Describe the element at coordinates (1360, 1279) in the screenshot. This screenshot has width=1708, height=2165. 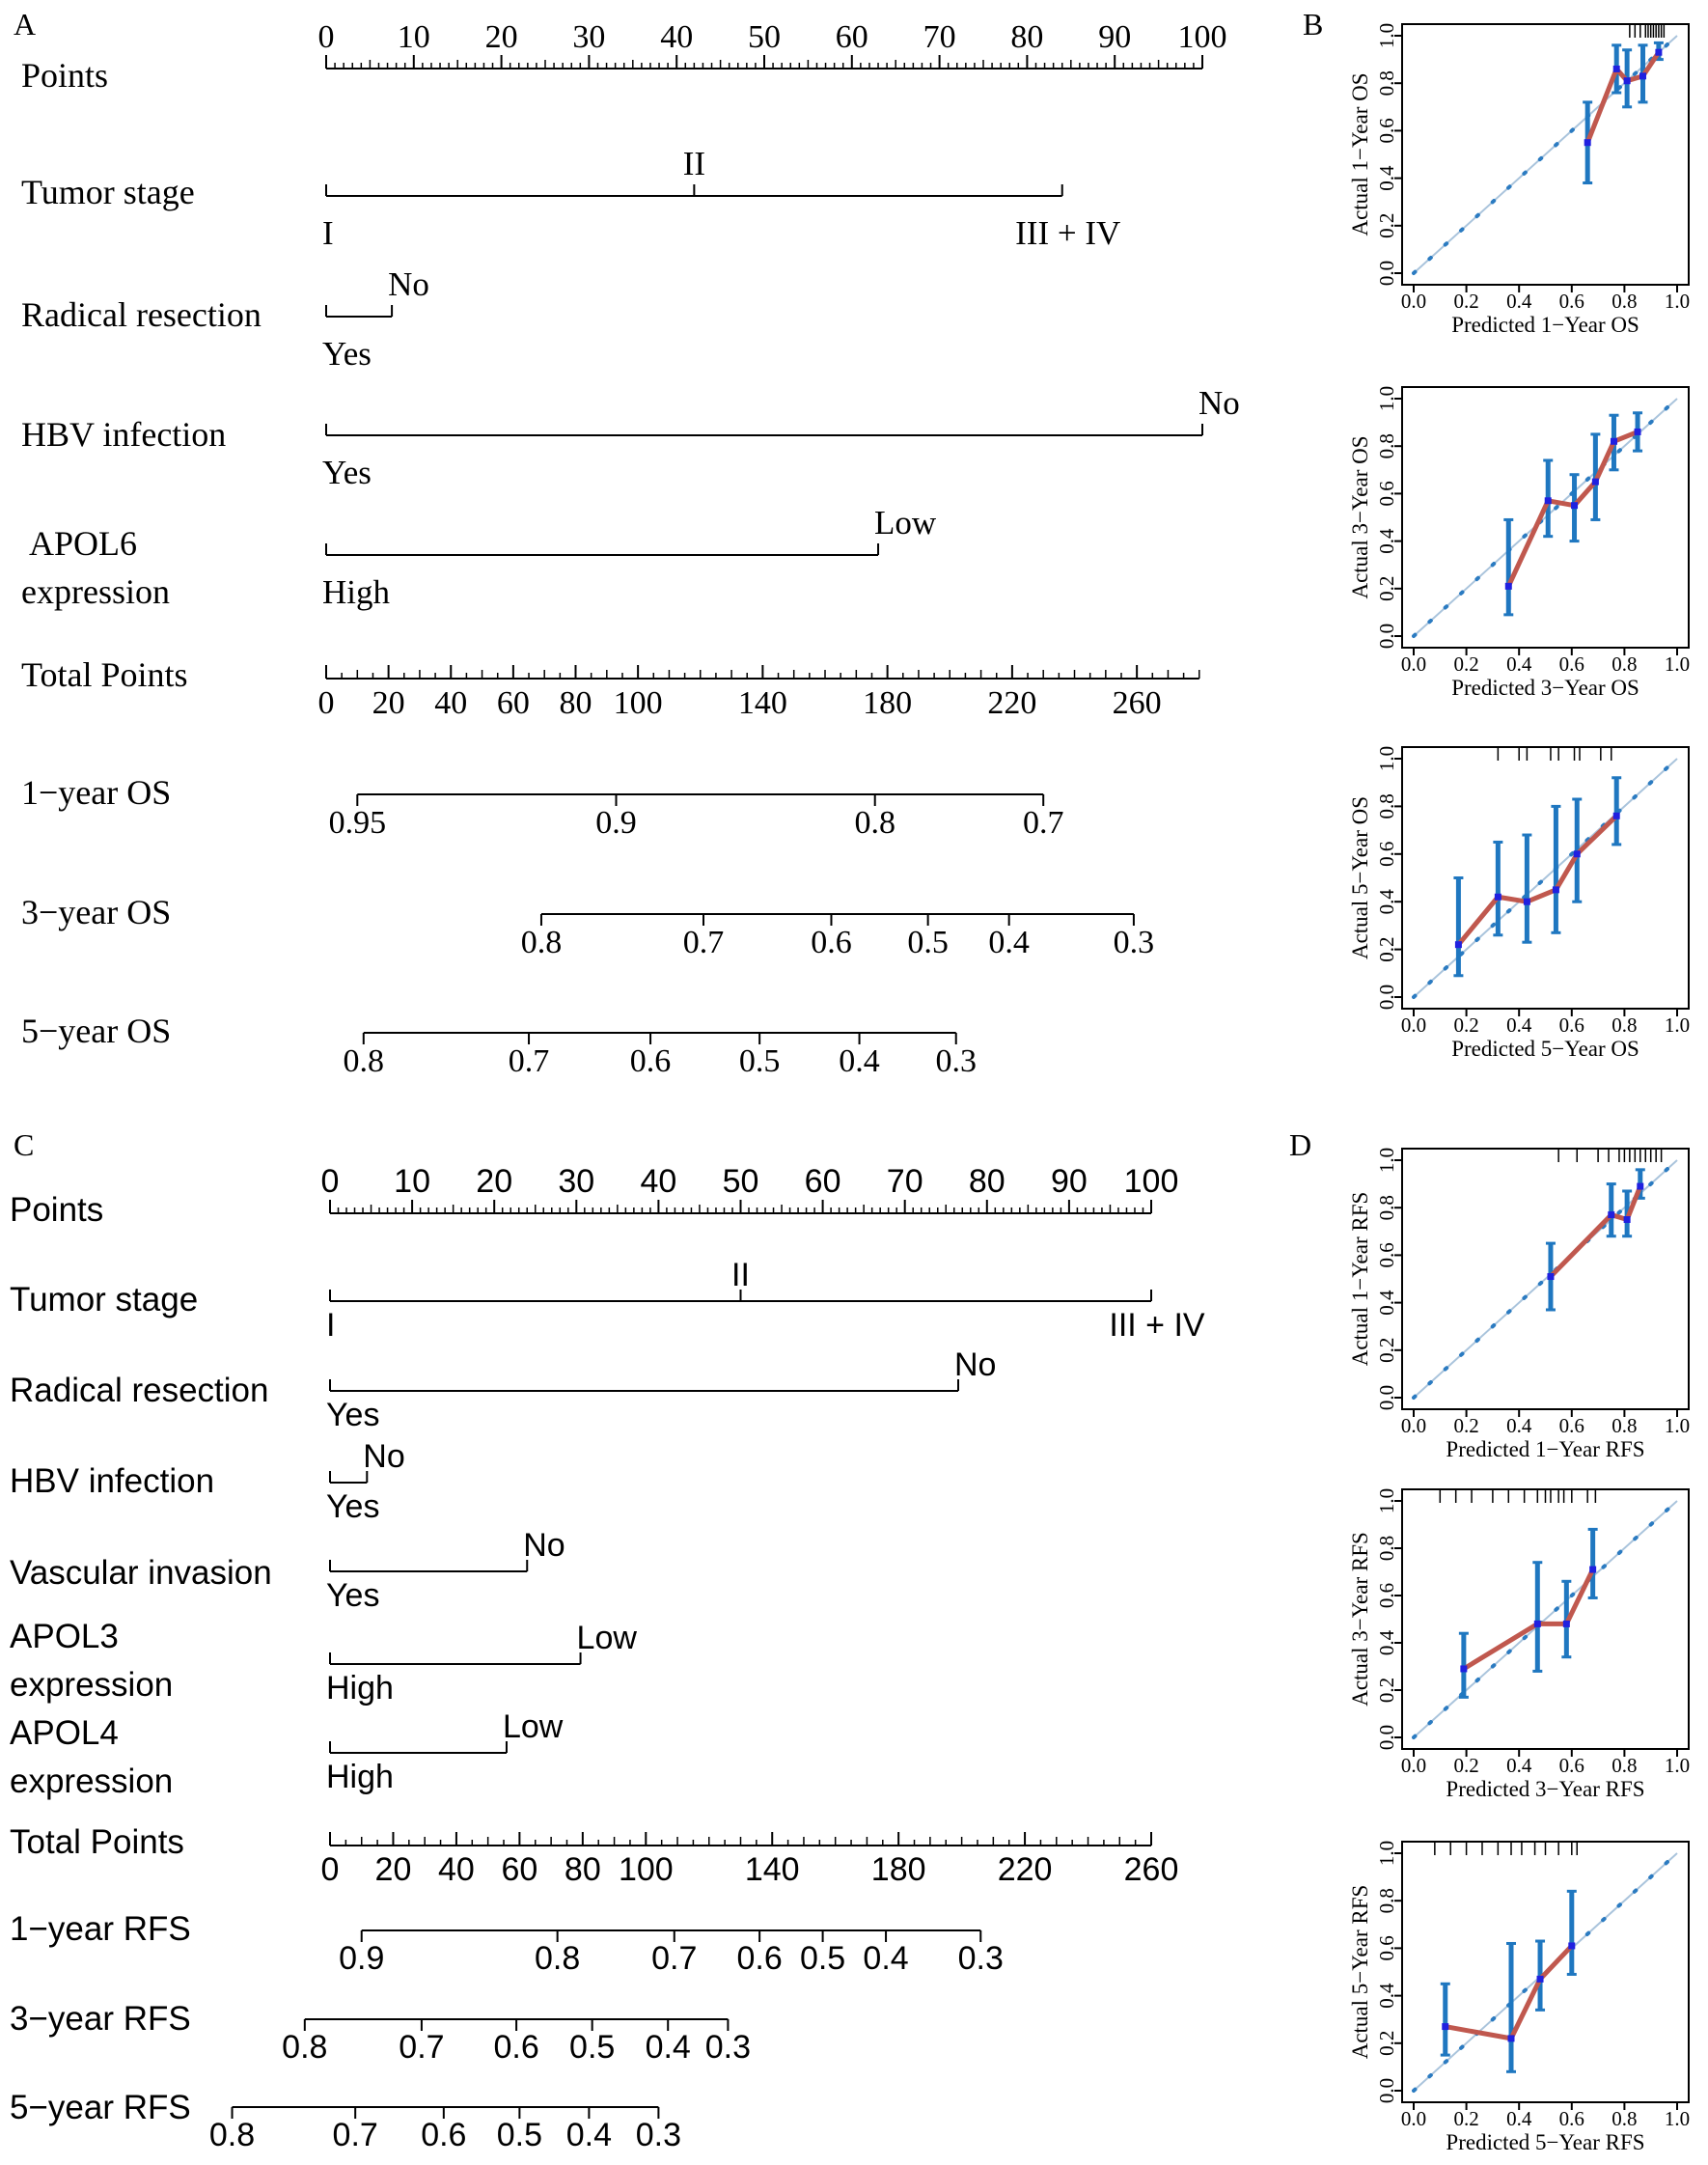
I see `y-axis-label: Actual 1−Year RFS` at that location.